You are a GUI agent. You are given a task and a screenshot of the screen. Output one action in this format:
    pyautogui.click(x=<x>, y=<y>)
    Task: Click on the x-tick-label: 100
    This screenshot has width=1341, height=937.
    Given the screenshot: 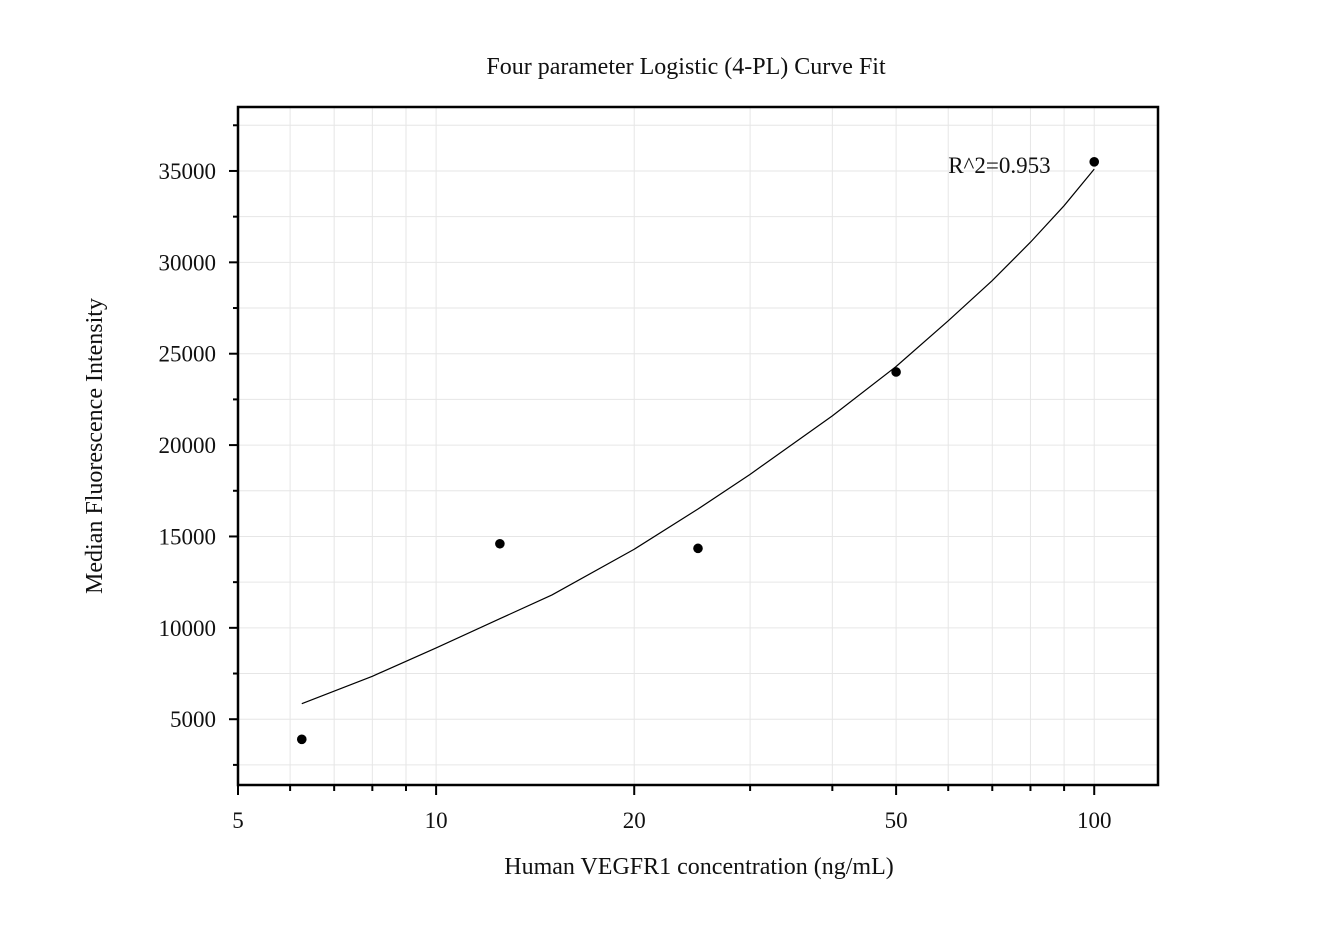 What is the action you would take?
    pyautogui.click(x=1094, y=820)
    